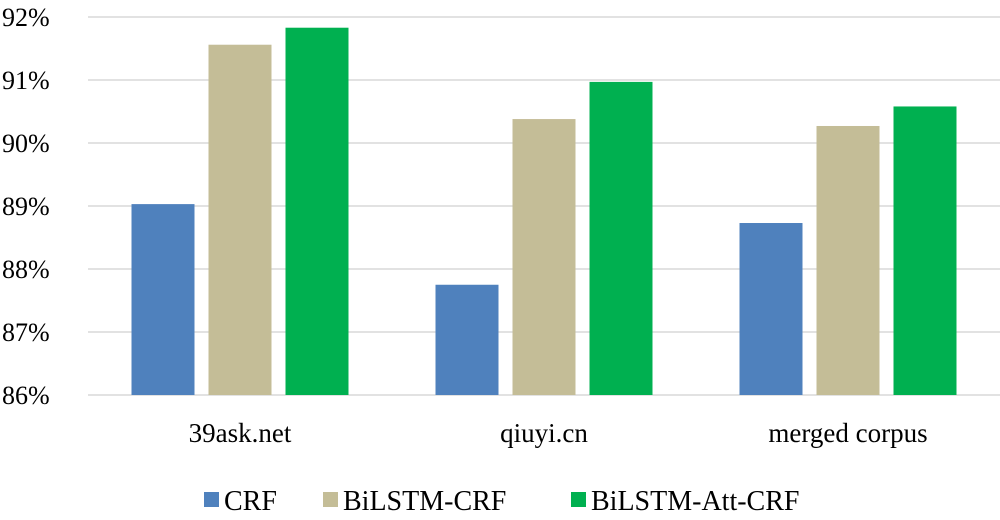 Image resolution: width=1000 pixels, height=520 pixels. I want to click on x-category-label: 39ask.net, so click(240, 433).